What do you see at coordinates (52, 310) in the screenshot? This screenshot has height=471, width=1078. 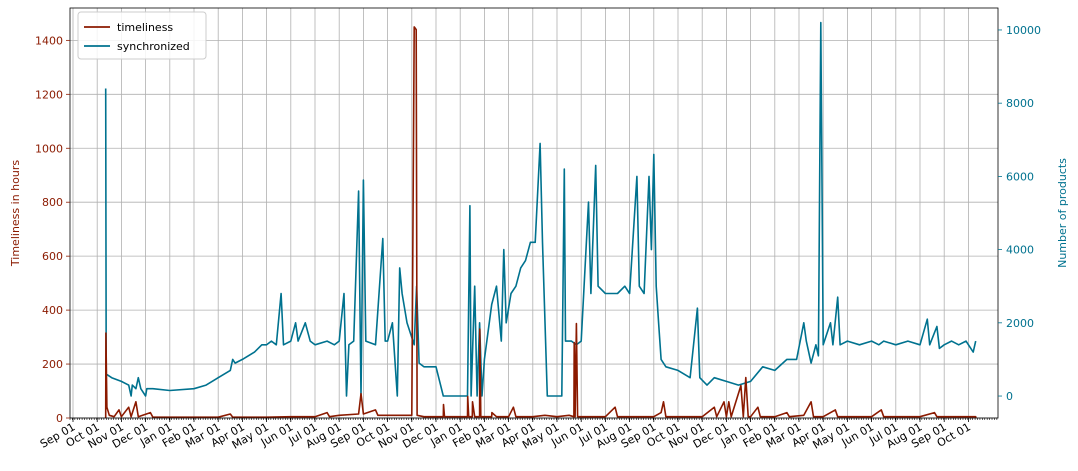 I see `y-left-tick-label: 400` at bounding box center [52, 310].